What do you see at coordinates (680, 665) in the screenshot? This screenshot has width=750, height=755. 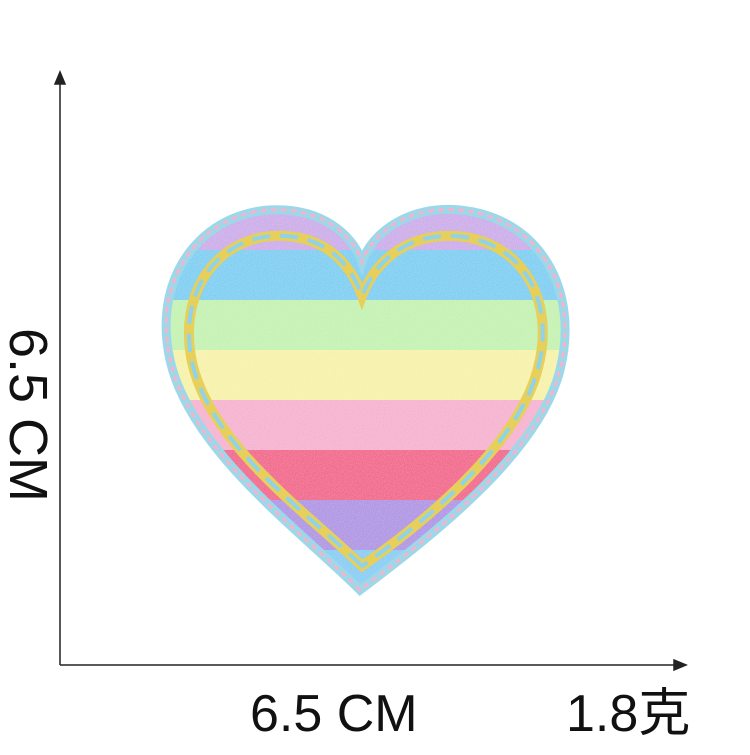 I see `horizontal-axis-arrow-icon` at bounding box center [680, 665].